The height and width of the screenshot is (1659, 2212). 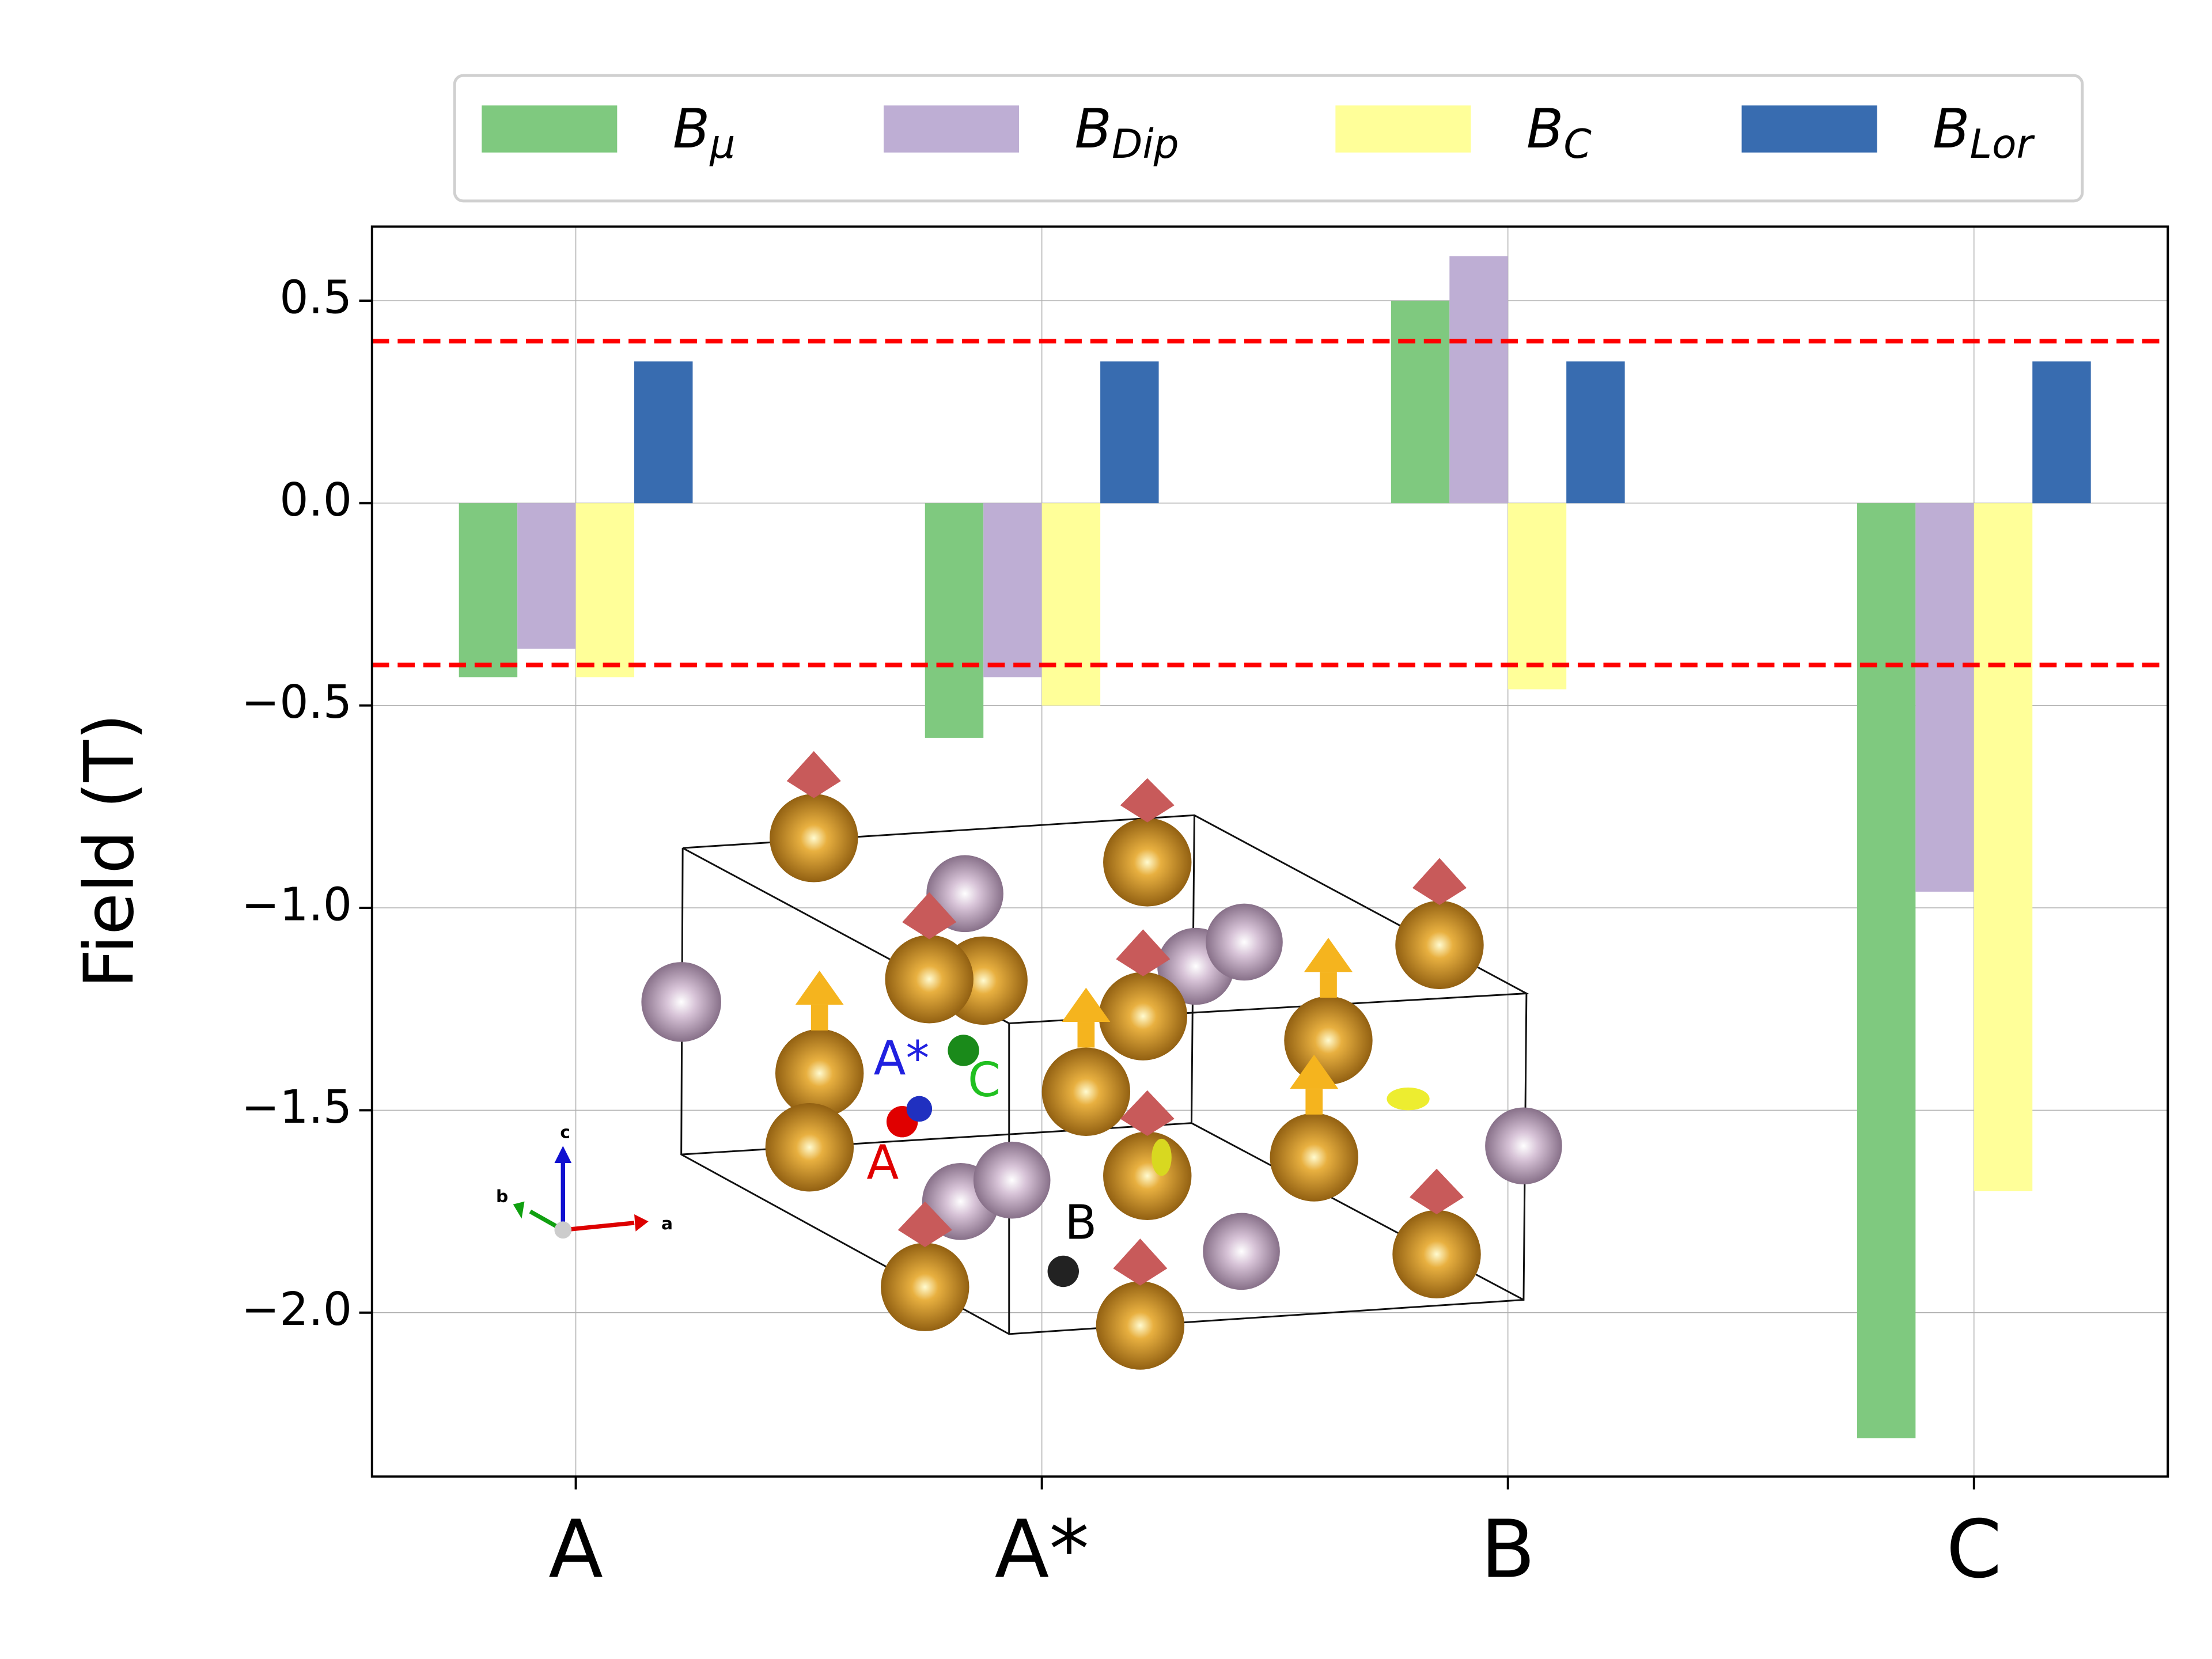 What do you see at coordinates (110, 851) in the screenshot?
I see `y-axis-label: Field (T)` at bounding box center [110, 851].